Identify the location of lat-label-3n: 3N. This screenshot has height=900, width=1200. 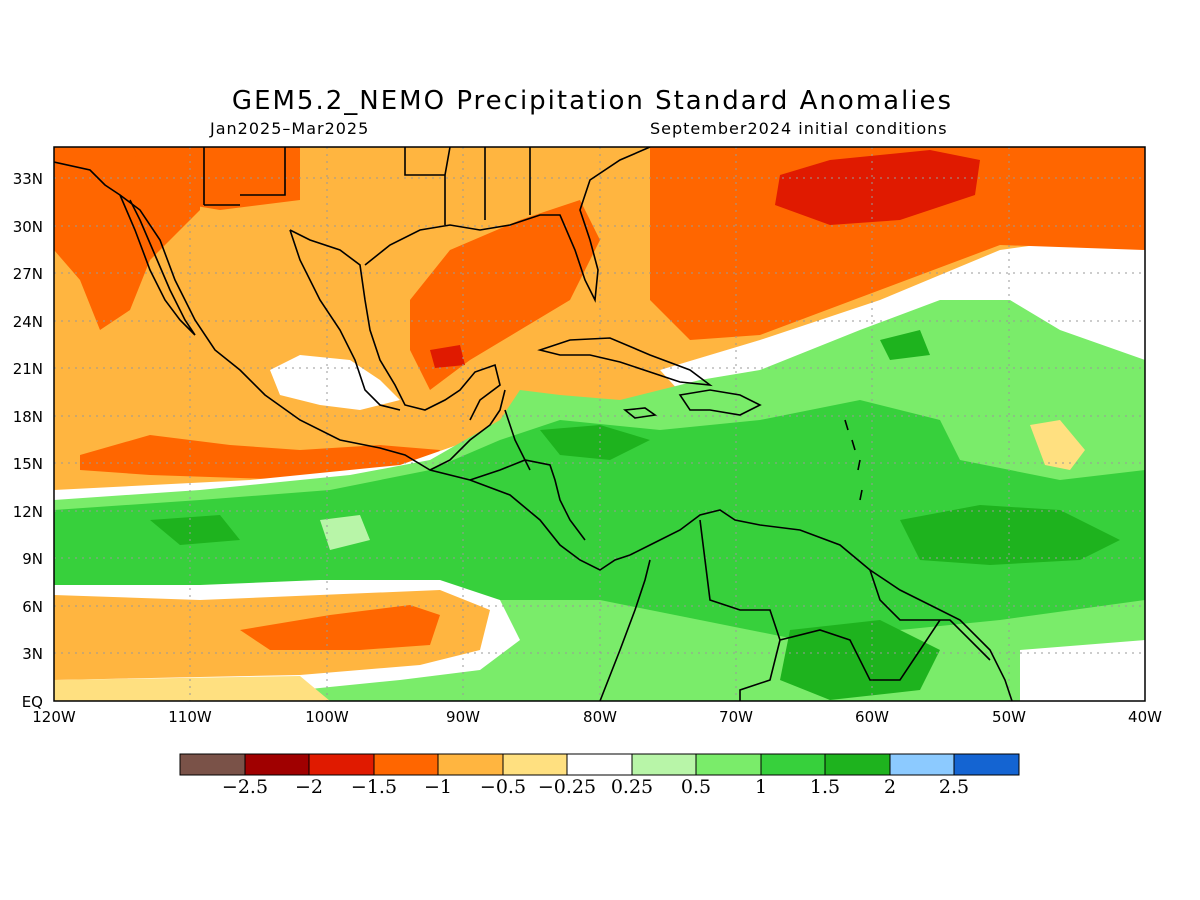
(32, 654).